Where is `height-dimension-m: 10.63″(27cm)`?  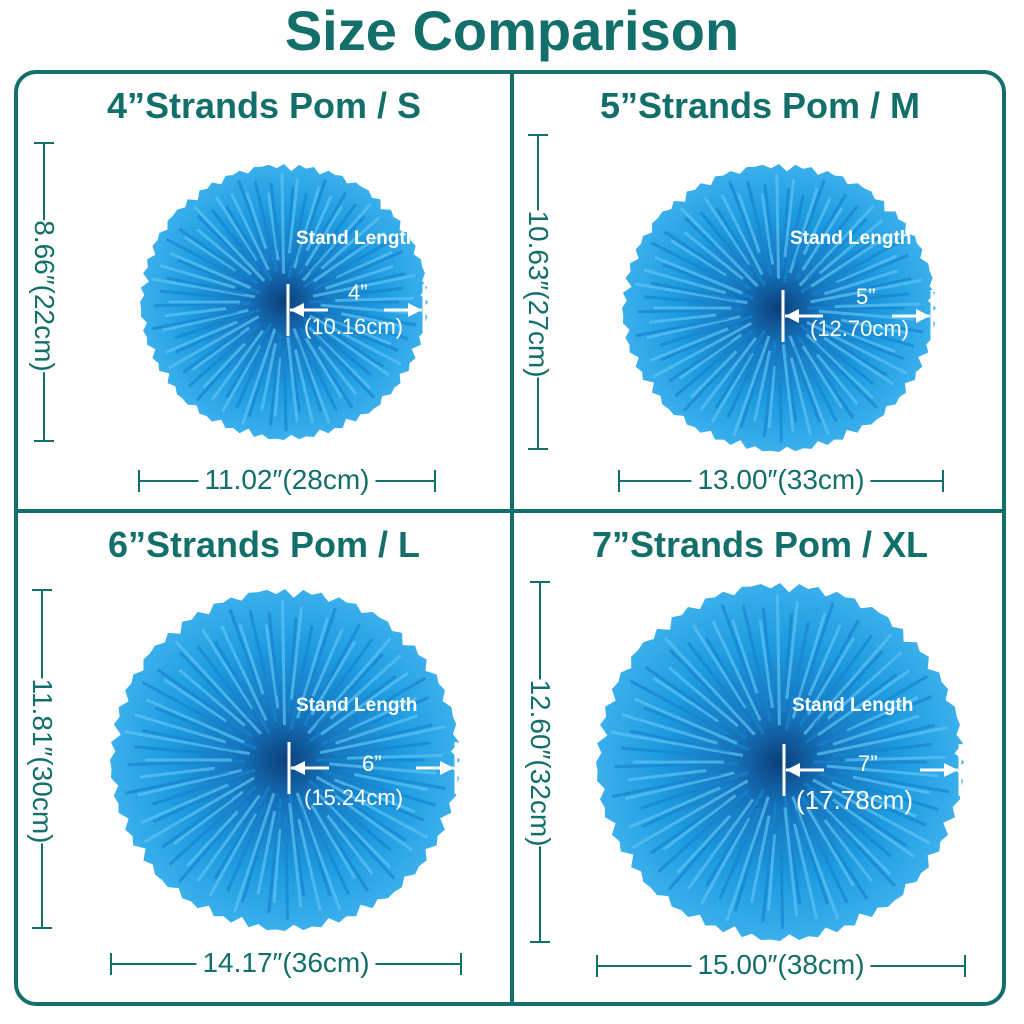
height-dimension-m: 10.63″(27cm) is located at coordinates (538, 292).